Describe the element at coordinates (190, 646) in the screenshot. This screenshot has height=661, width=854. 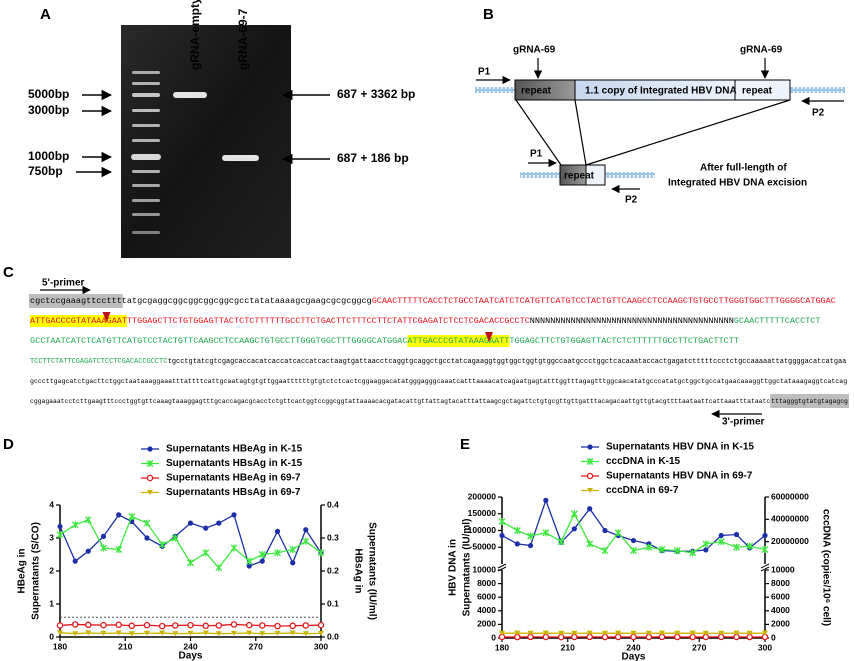
I see `x-tick-label: 240` at that location.